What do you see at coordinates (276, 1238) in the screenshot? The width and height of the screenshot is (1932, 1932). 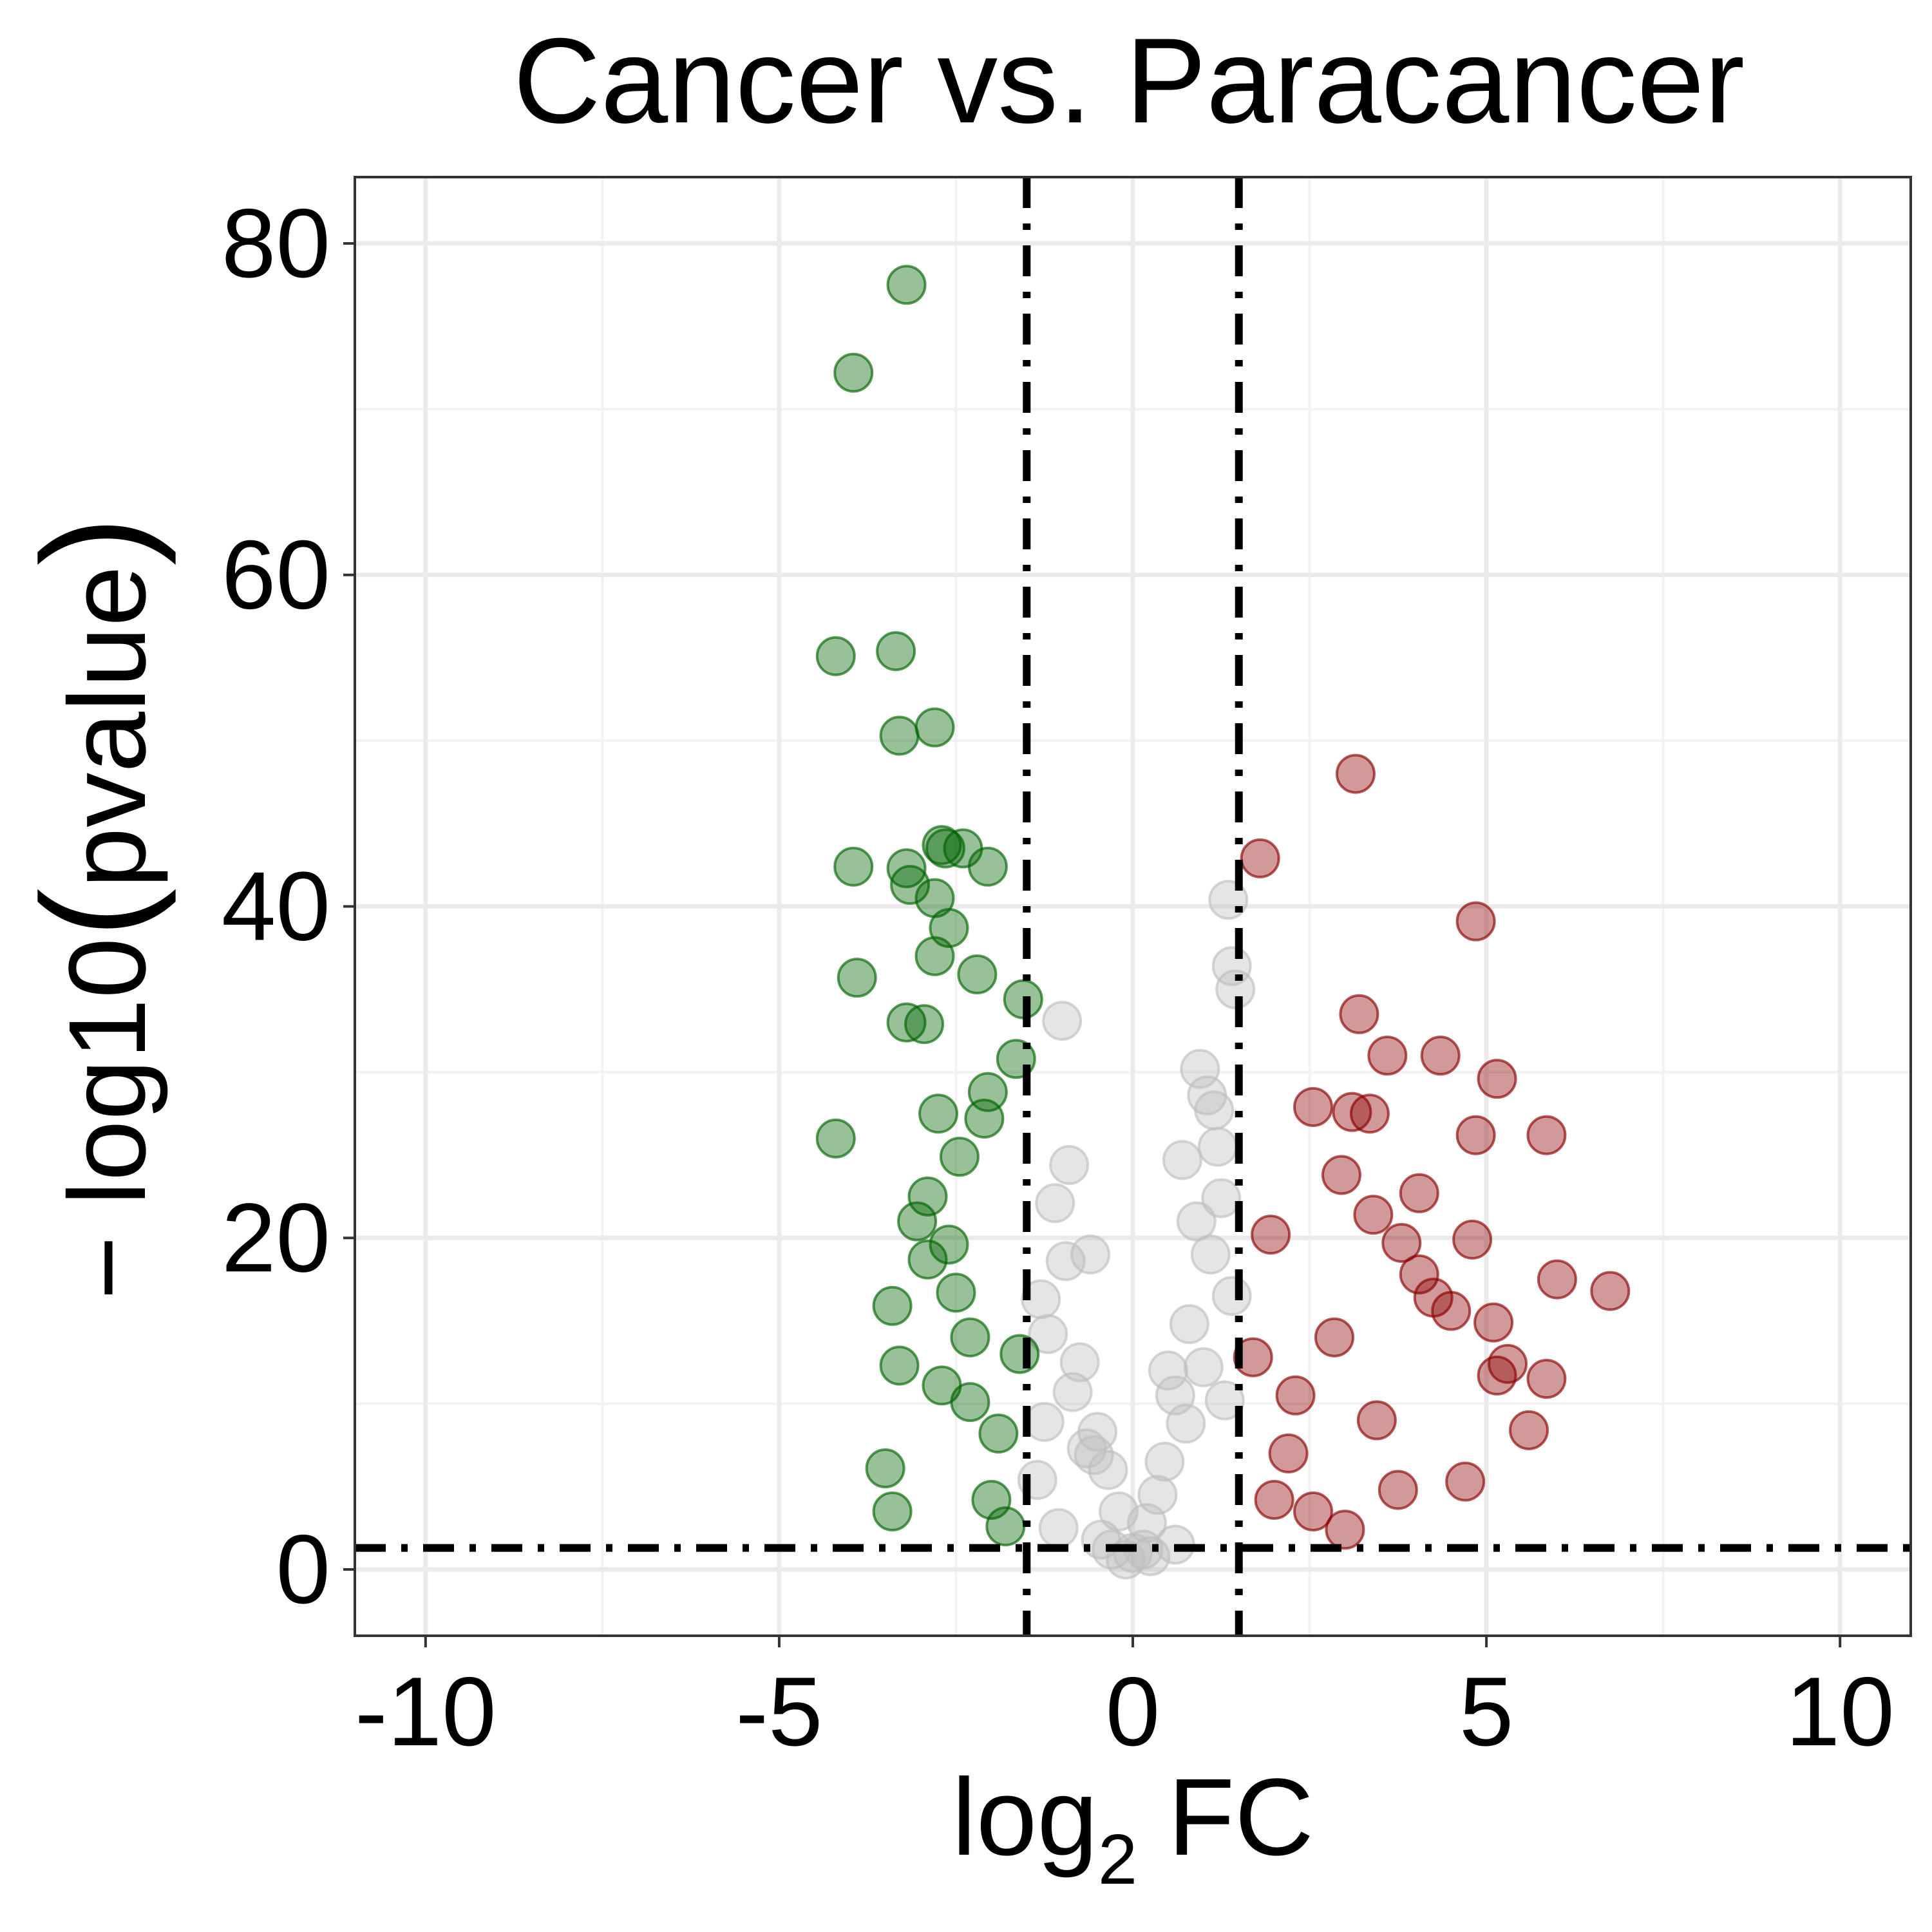 I see `y-tick-label: 20` at bounding box center [276, 1238].